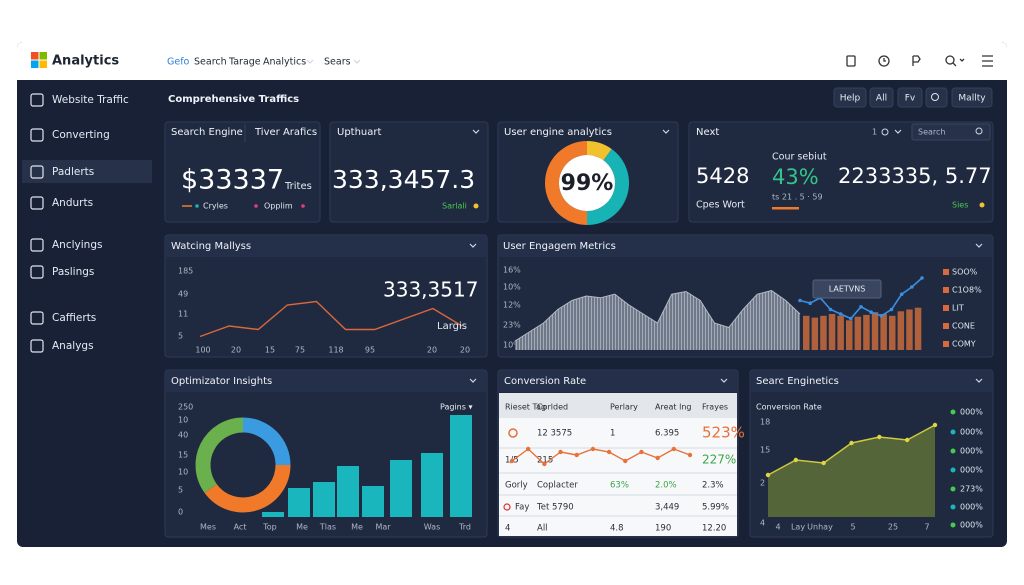 This screenshot has width=1024, height=585. I want to click on axis-label: 95, so click(370, 350).